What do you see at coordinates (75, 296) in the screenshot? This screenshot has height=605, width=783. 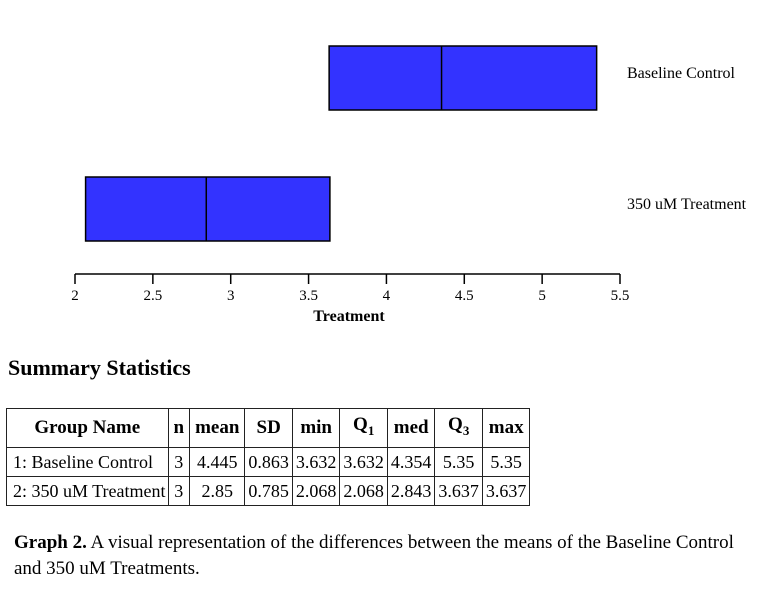 I see `tick-label: 2` at bounding box center [75, 296].